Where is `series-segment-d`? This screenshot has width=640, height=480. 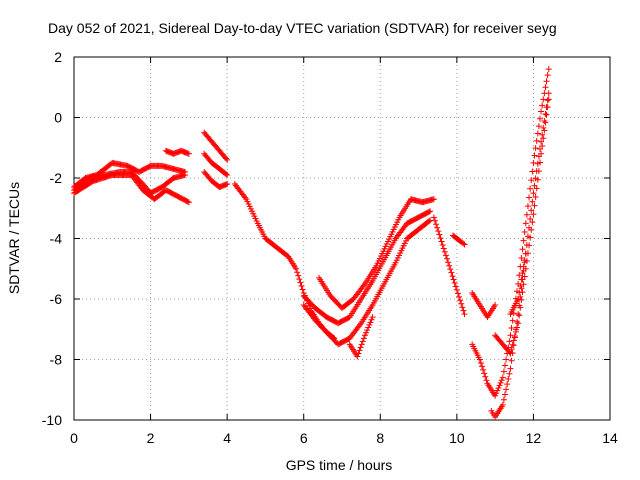 series-segment-d is located at coordinates (177, 152).